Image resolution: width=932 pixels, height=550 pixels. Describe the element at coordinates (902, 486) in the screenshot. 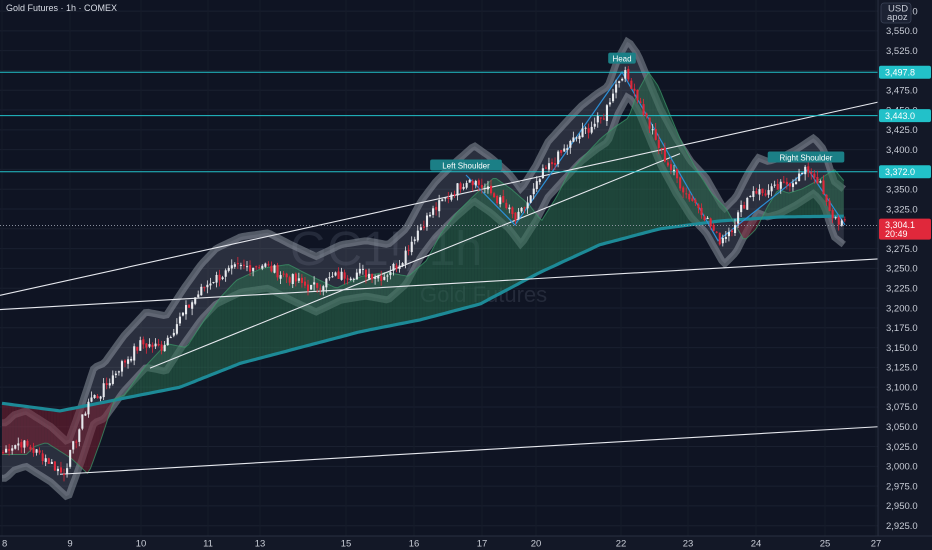

I see `y-tick-label: 2,975.0` at that location.